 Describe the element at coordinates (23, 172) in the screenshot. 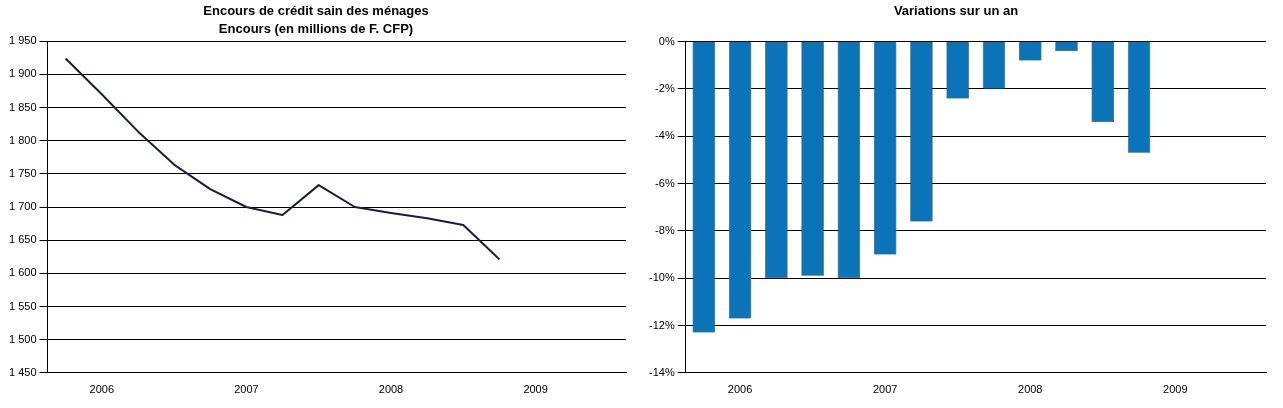

I see `y-tick-label: 1 750` at that location.